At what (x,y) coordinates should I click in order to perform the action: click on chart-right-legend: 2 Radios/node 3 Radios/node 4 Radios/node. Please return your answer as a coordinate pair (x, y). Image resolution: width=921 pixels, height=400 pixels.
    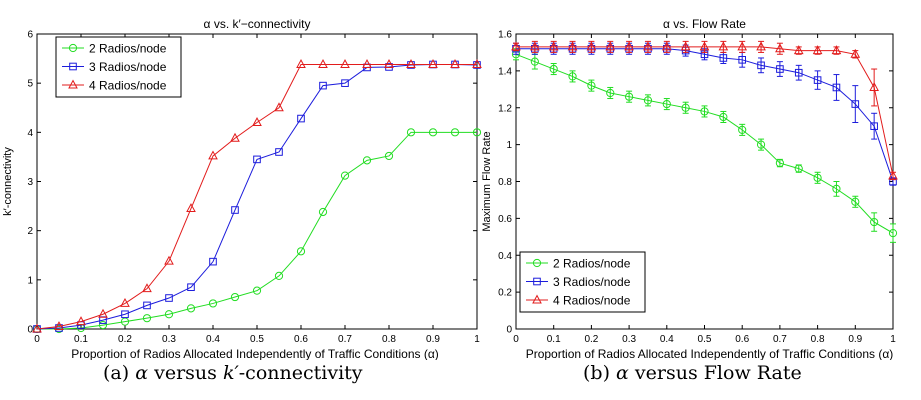
    Looking at the image, I should click on (582, 282).